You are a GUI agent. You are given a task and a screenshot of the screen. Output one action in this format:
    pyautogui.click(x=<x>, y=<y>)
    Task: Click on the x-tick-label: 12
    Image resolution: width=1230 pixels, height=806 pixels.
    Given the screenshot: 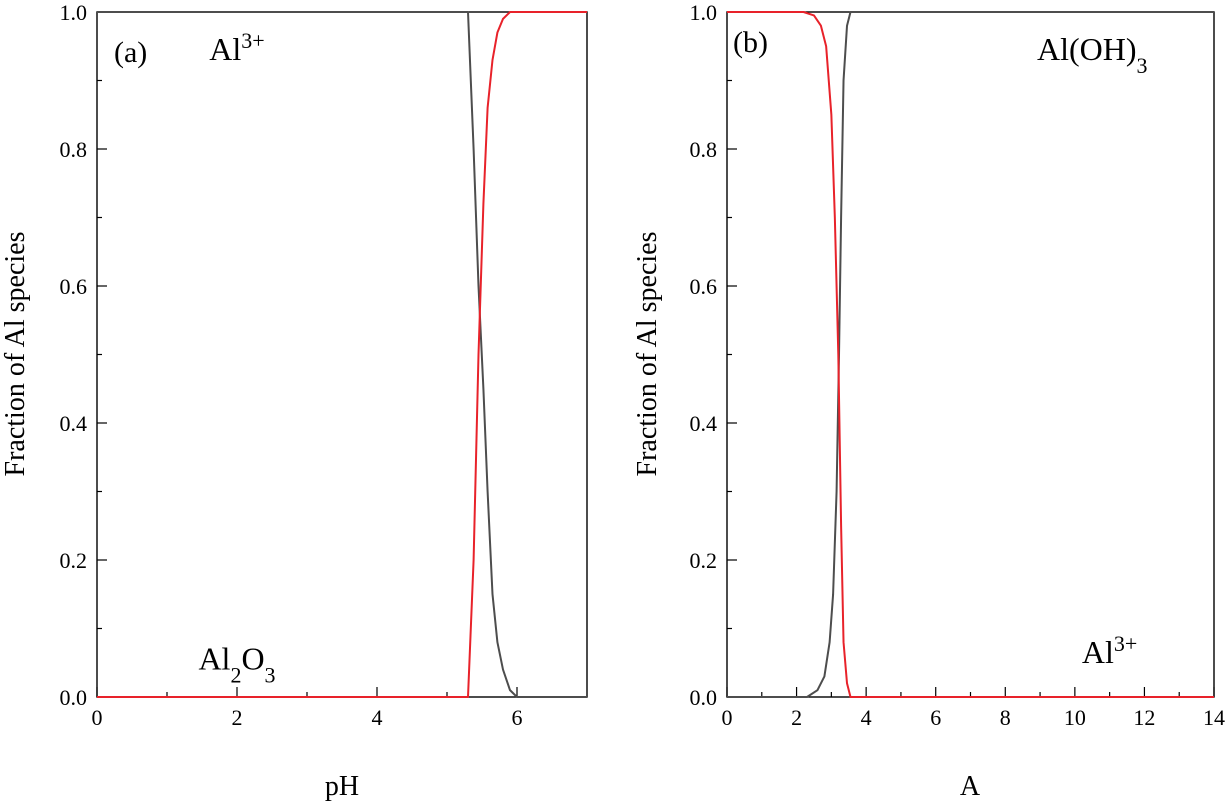 What is the action you would take?
    pyautogui.click(x=1144, y=717)
    